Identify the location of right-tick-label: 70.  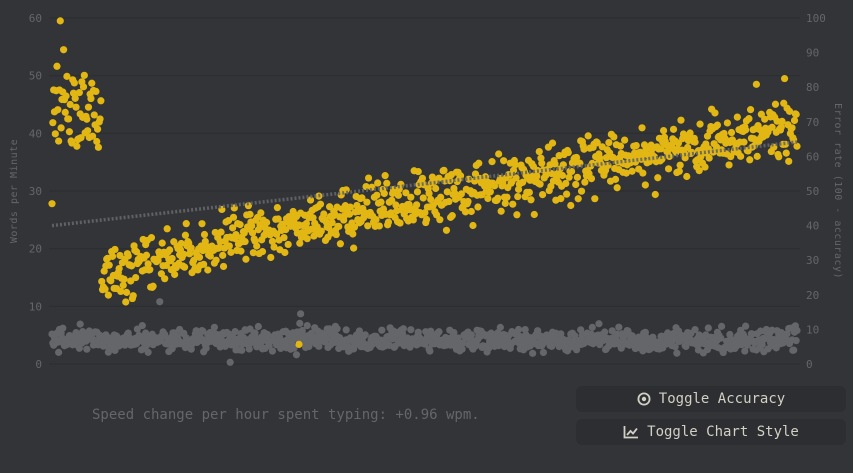
(812, 122).